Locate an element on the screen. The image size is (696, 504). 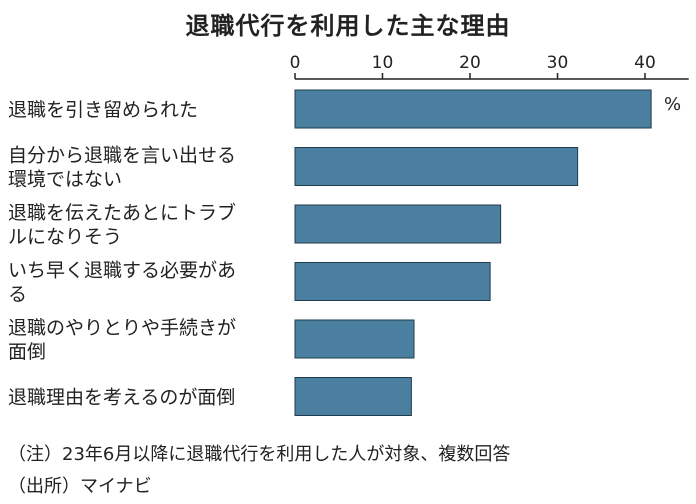
category-label: 退職を伝えたあとにトラブ is located at coordinates (122, 212).